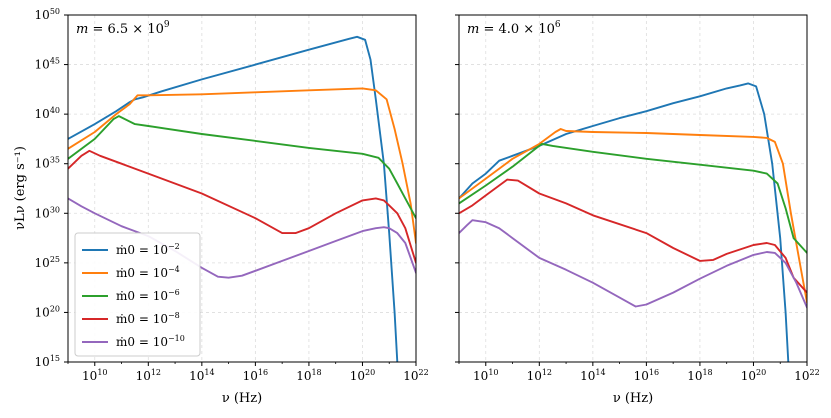 The width and height of the screenshot is (831, 418). I want to click on y-tick-label: 1035, so click(47, 163).